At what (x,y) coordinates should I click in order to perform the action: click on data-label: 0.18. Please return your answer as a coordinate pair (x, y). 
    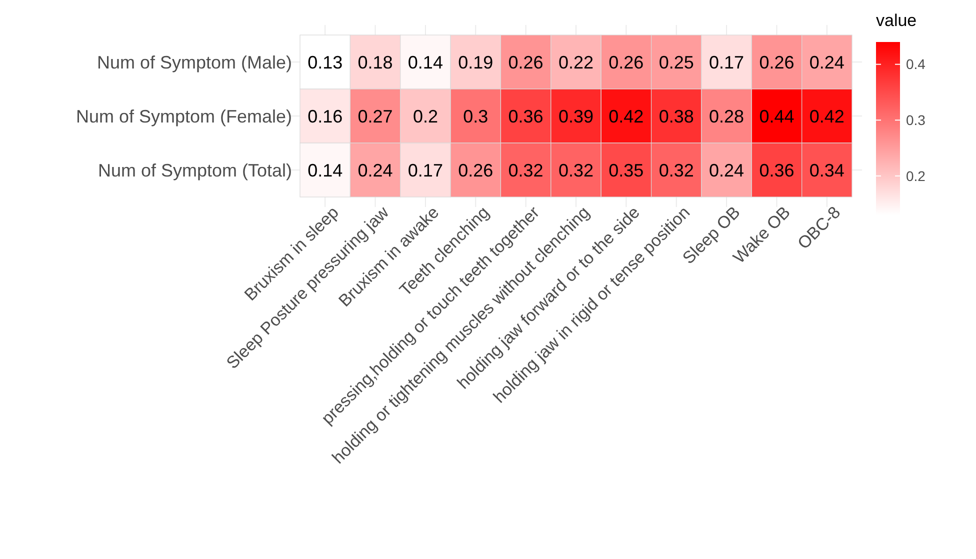
    Looking at the image, I should click on (375, 62).